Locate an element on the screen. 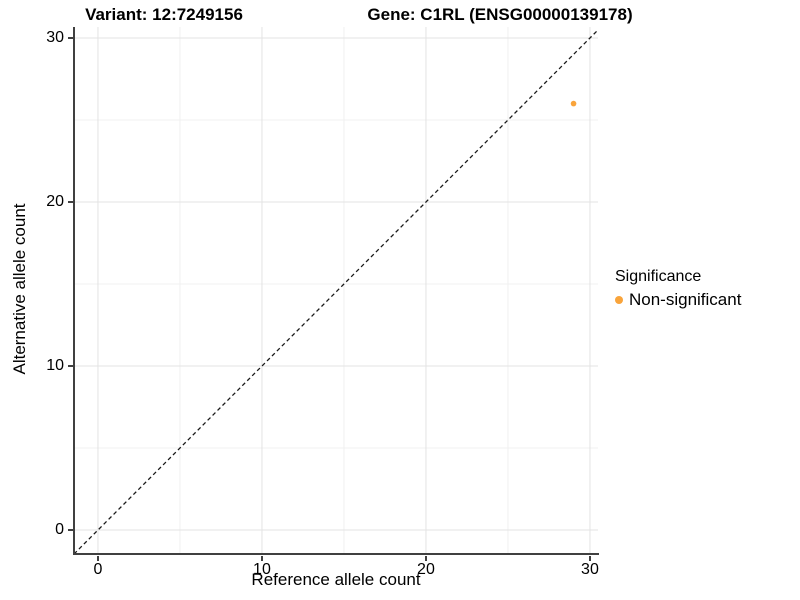 The height and width of the screenshot is (600, 800). legend-title: Significance is located at coordinates (658, 276).